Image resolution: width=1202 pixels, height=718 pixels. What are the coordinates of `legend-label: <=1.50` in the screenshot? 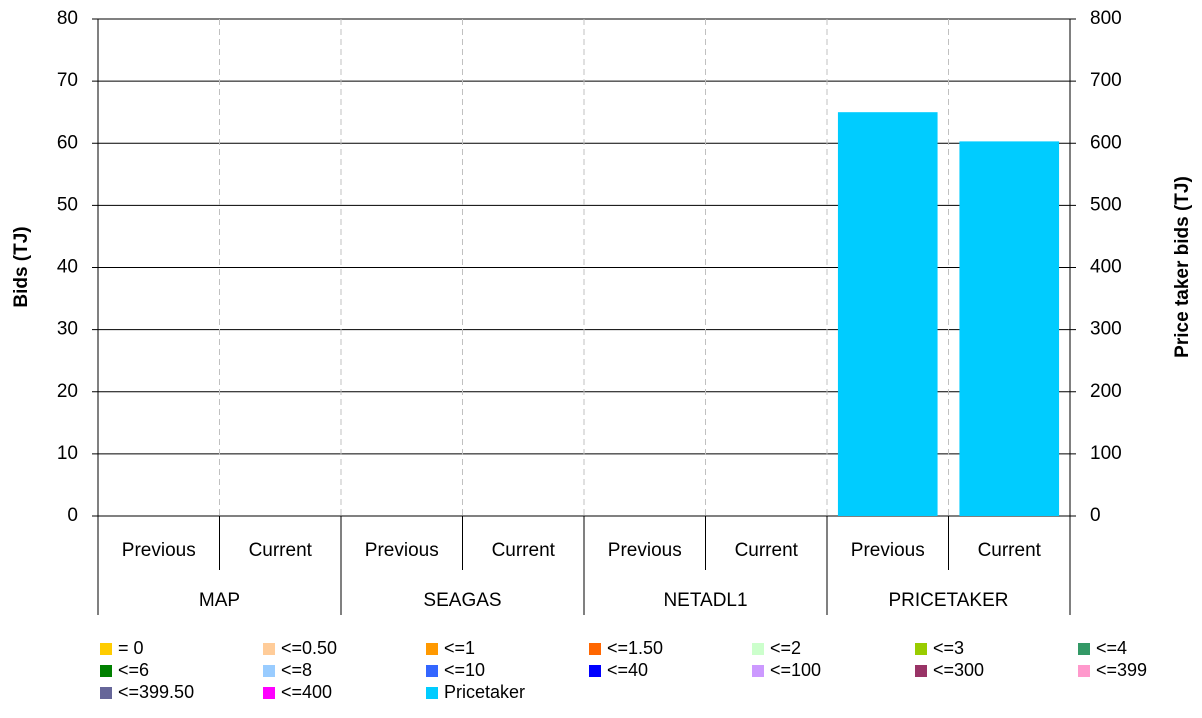 It's located at (635, 648).